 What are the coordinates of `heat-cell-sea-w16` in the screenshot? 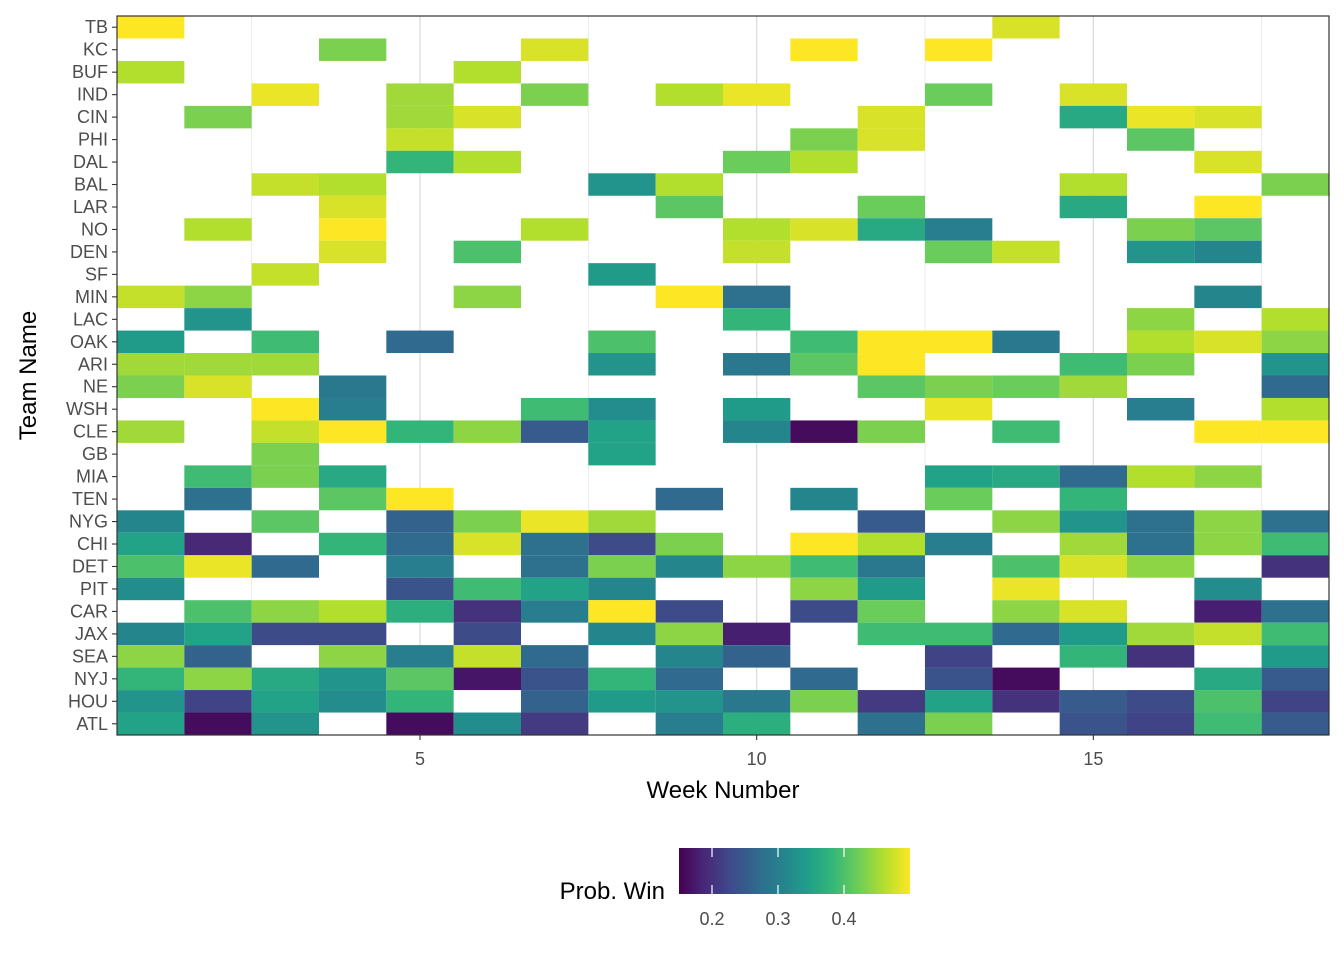 It's located at (1161, 656).